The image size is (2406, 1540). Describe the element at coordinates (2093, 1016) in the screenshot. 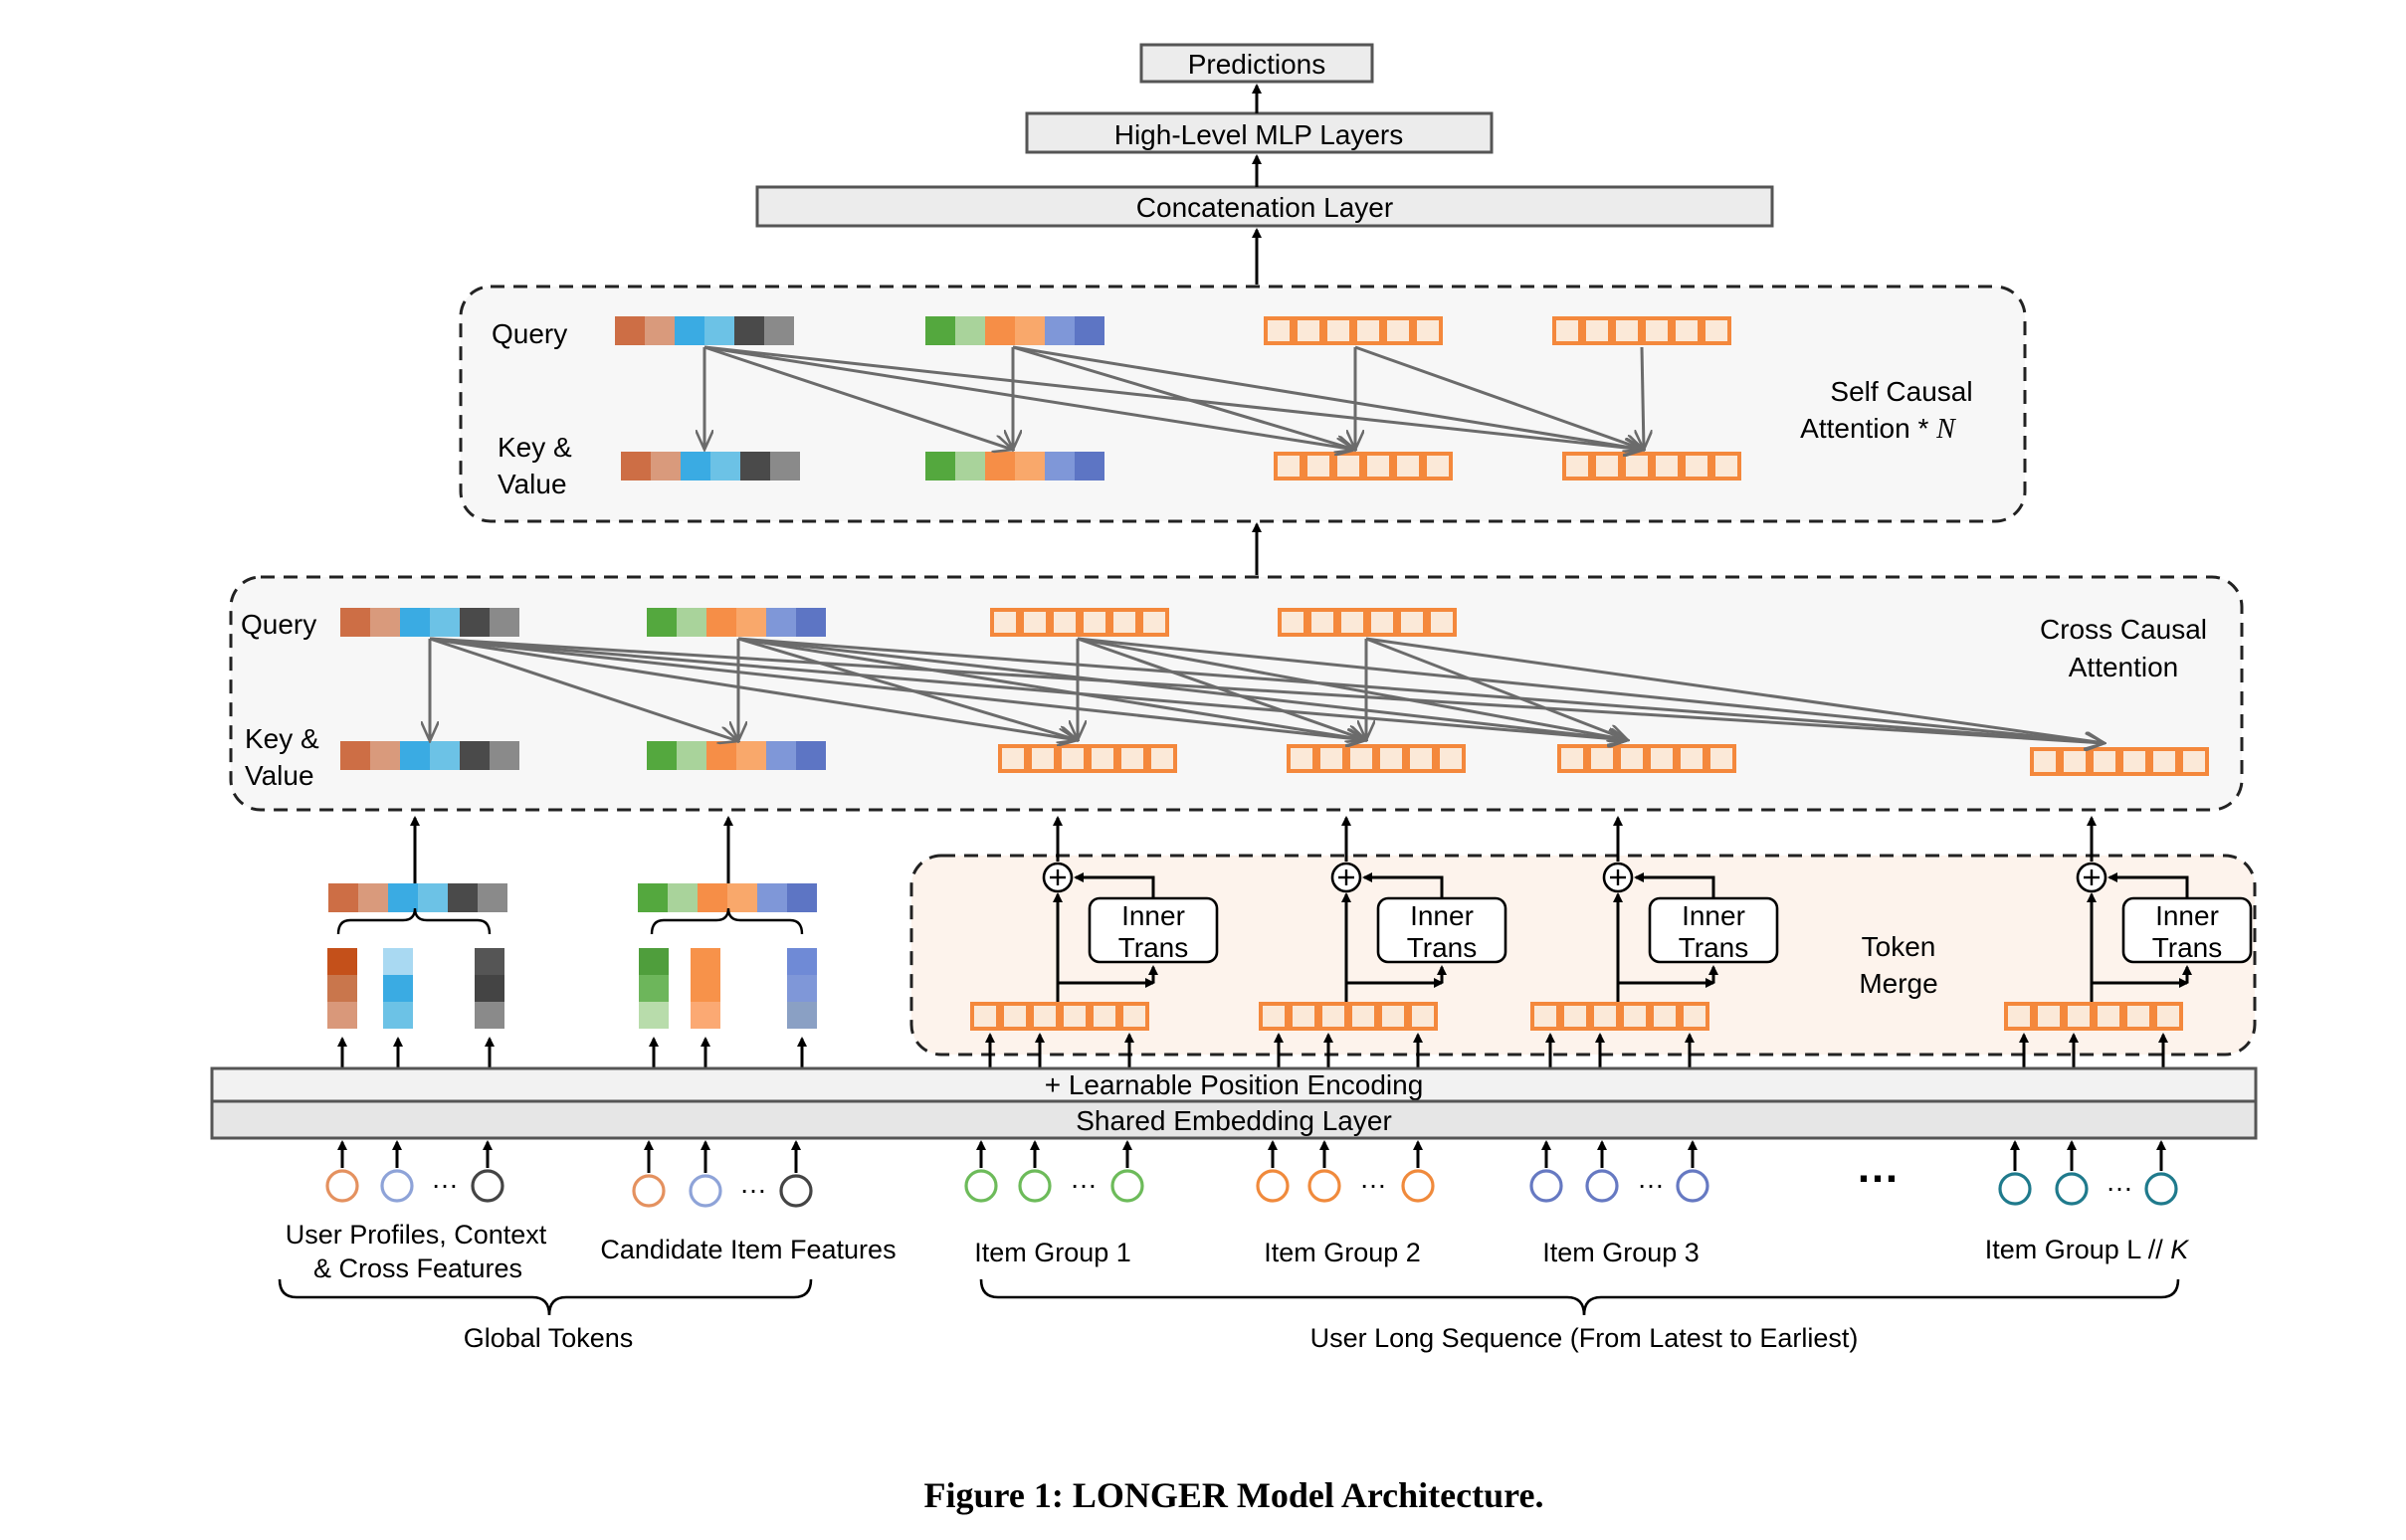

I see `token-merge-unit-4-group-token-frame` at that location.